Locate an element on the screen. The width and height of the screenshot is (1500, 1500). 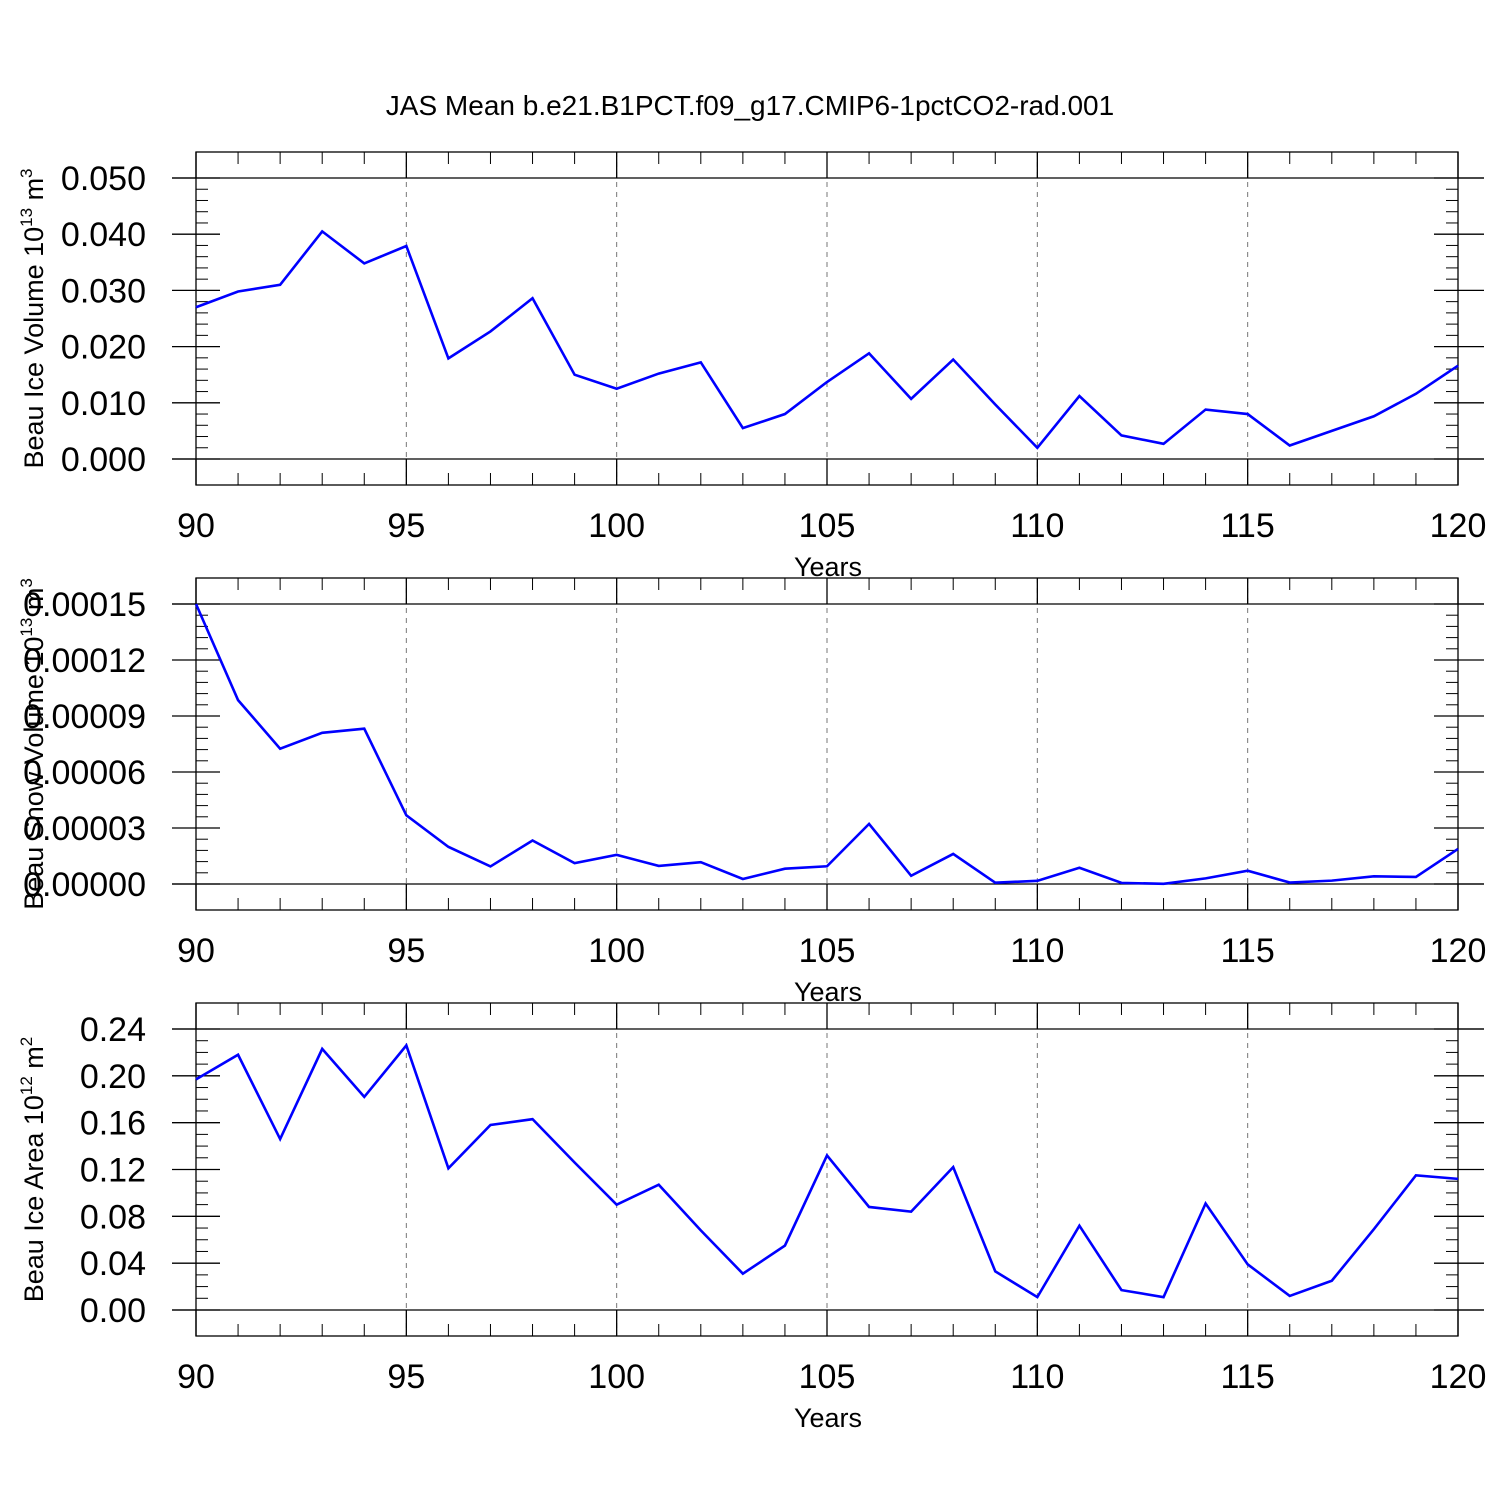
y-axis-title-text: Beau Snow Volume 10 is located at coordinates (34, 773).